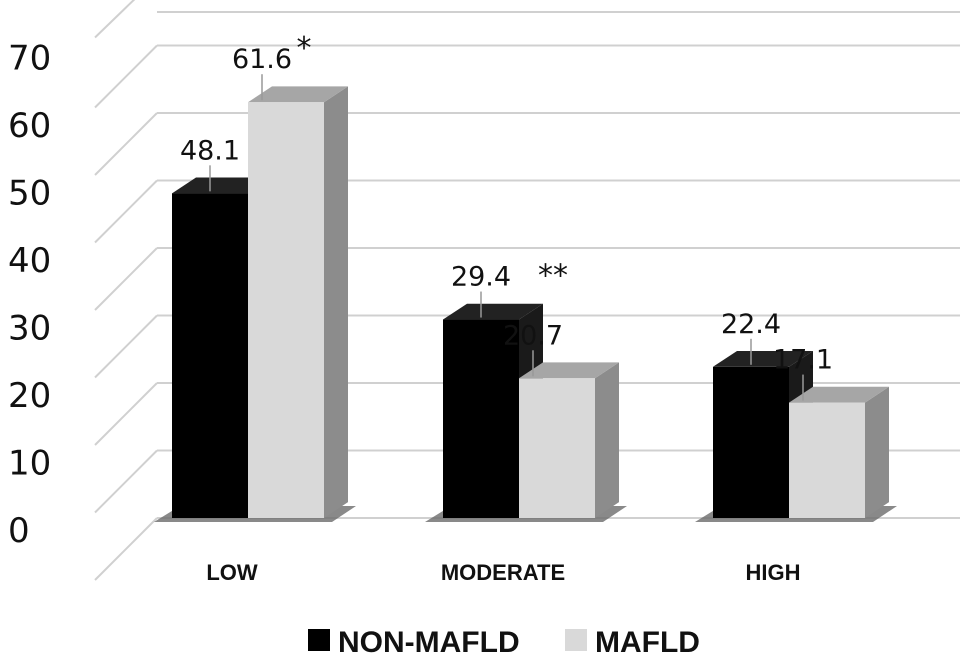 The width and height of the screenshot is (960, 656). Describe the element at coordinates (29, 329) in the screenshot. I see `y-tick-label: 30` at that location.